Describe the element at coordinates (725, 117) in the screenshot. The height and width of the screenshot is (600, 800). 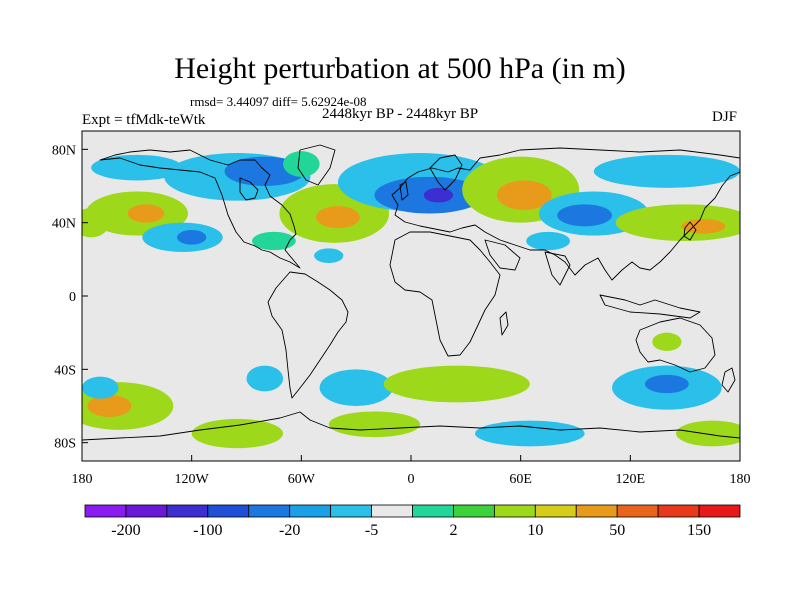
I see `season-label: DJF` at that location.